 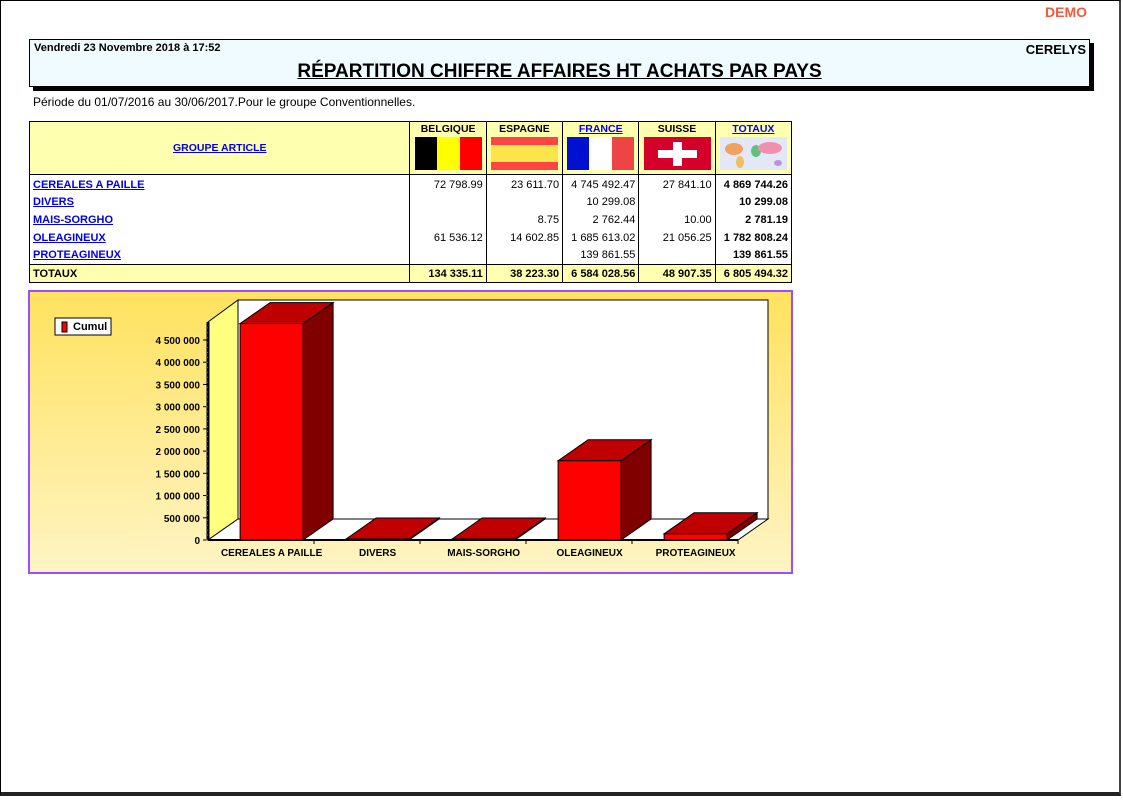 What do you see at coordinates (601, 273) in the screenshot?
I see `total-value: 6 584 028.56` at bounding box center [601, 273].